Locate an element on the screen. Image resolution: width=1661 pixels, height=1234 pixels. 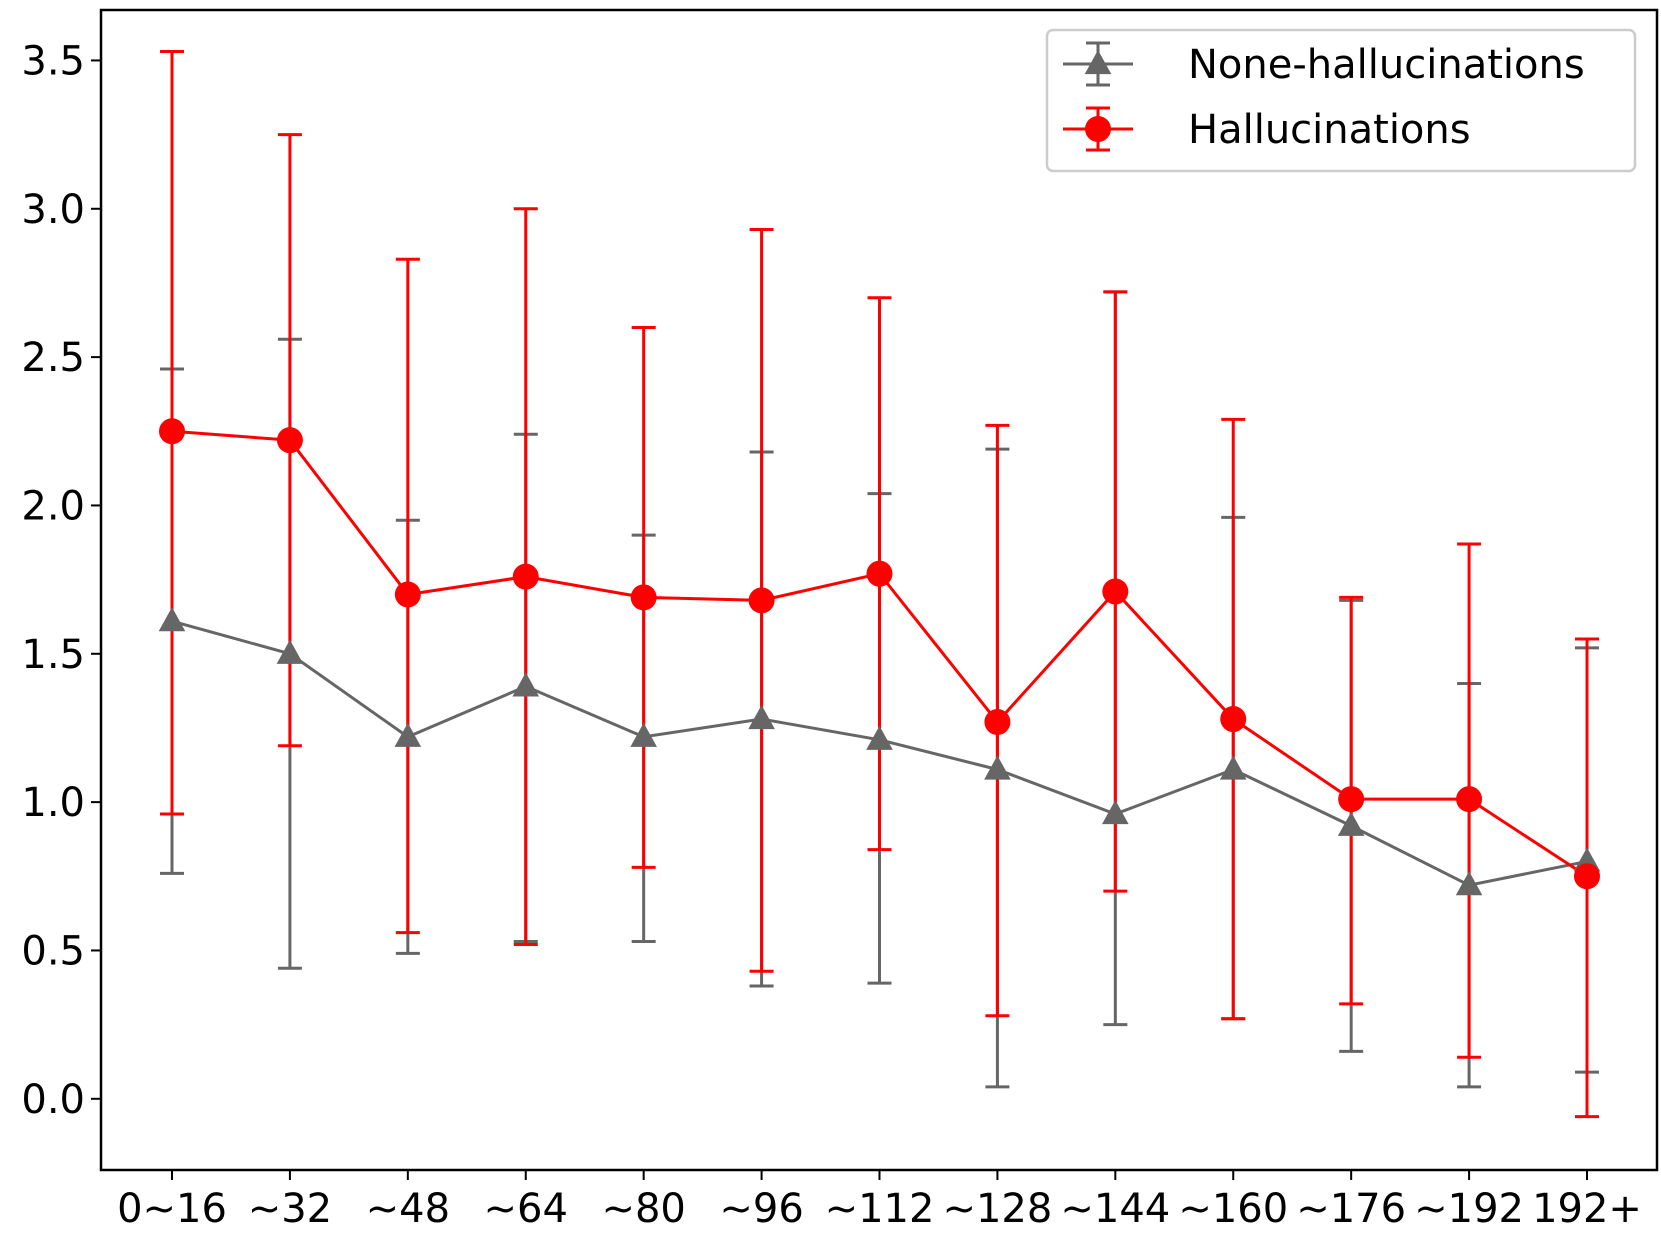
legend-none-hallucinations-label: None-hallucinations is located at coordinates (1386, 65).